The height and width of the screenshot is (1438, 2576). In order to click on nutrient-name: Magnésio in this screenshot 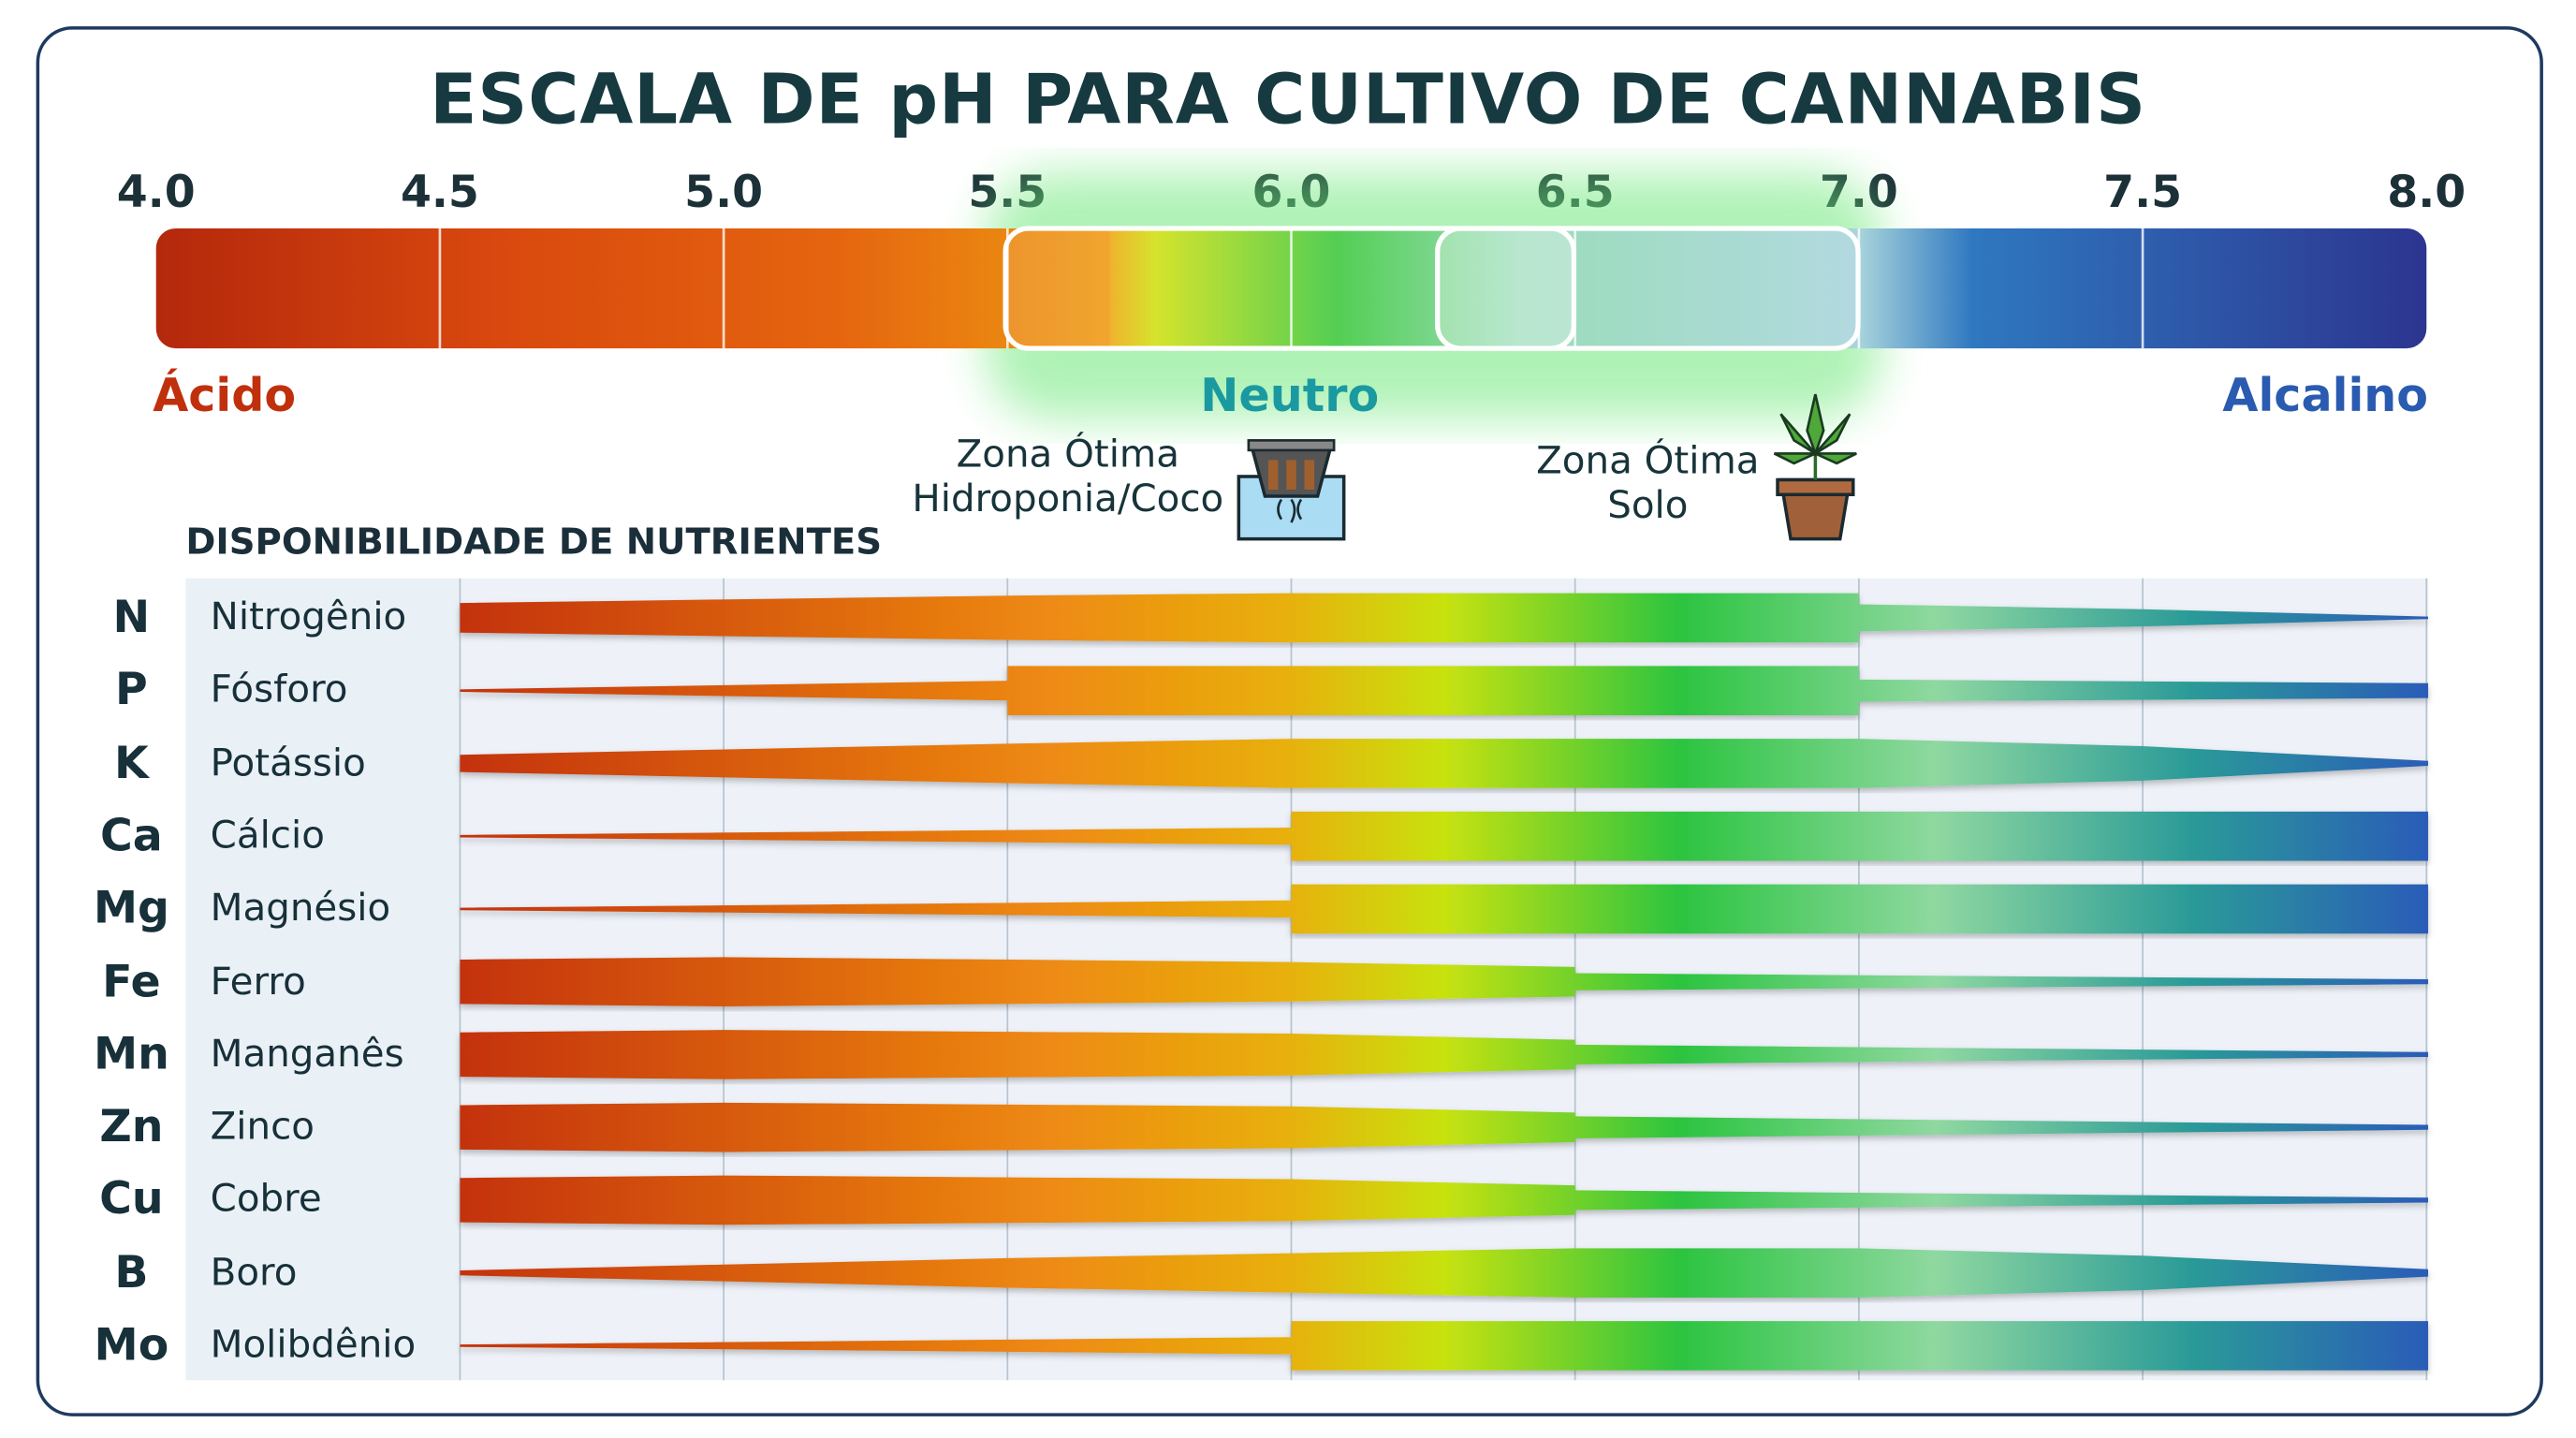, I will do `click(300, 909)`.